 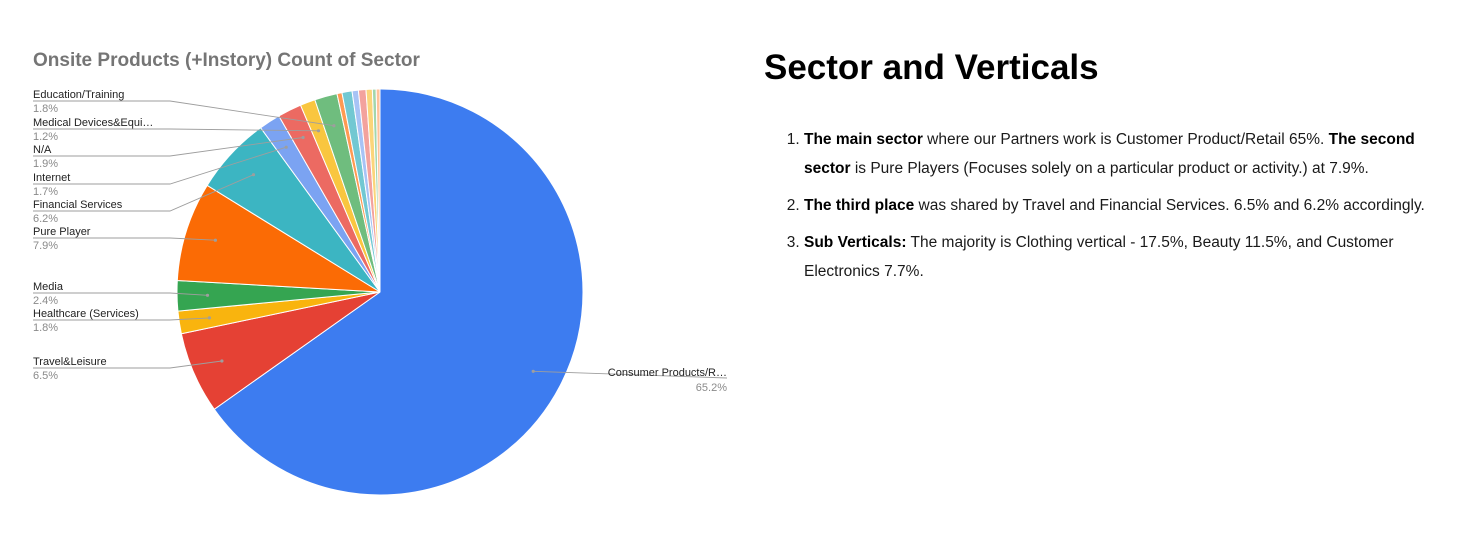 I want to click on leader-dot, so click(x=286, y=147).